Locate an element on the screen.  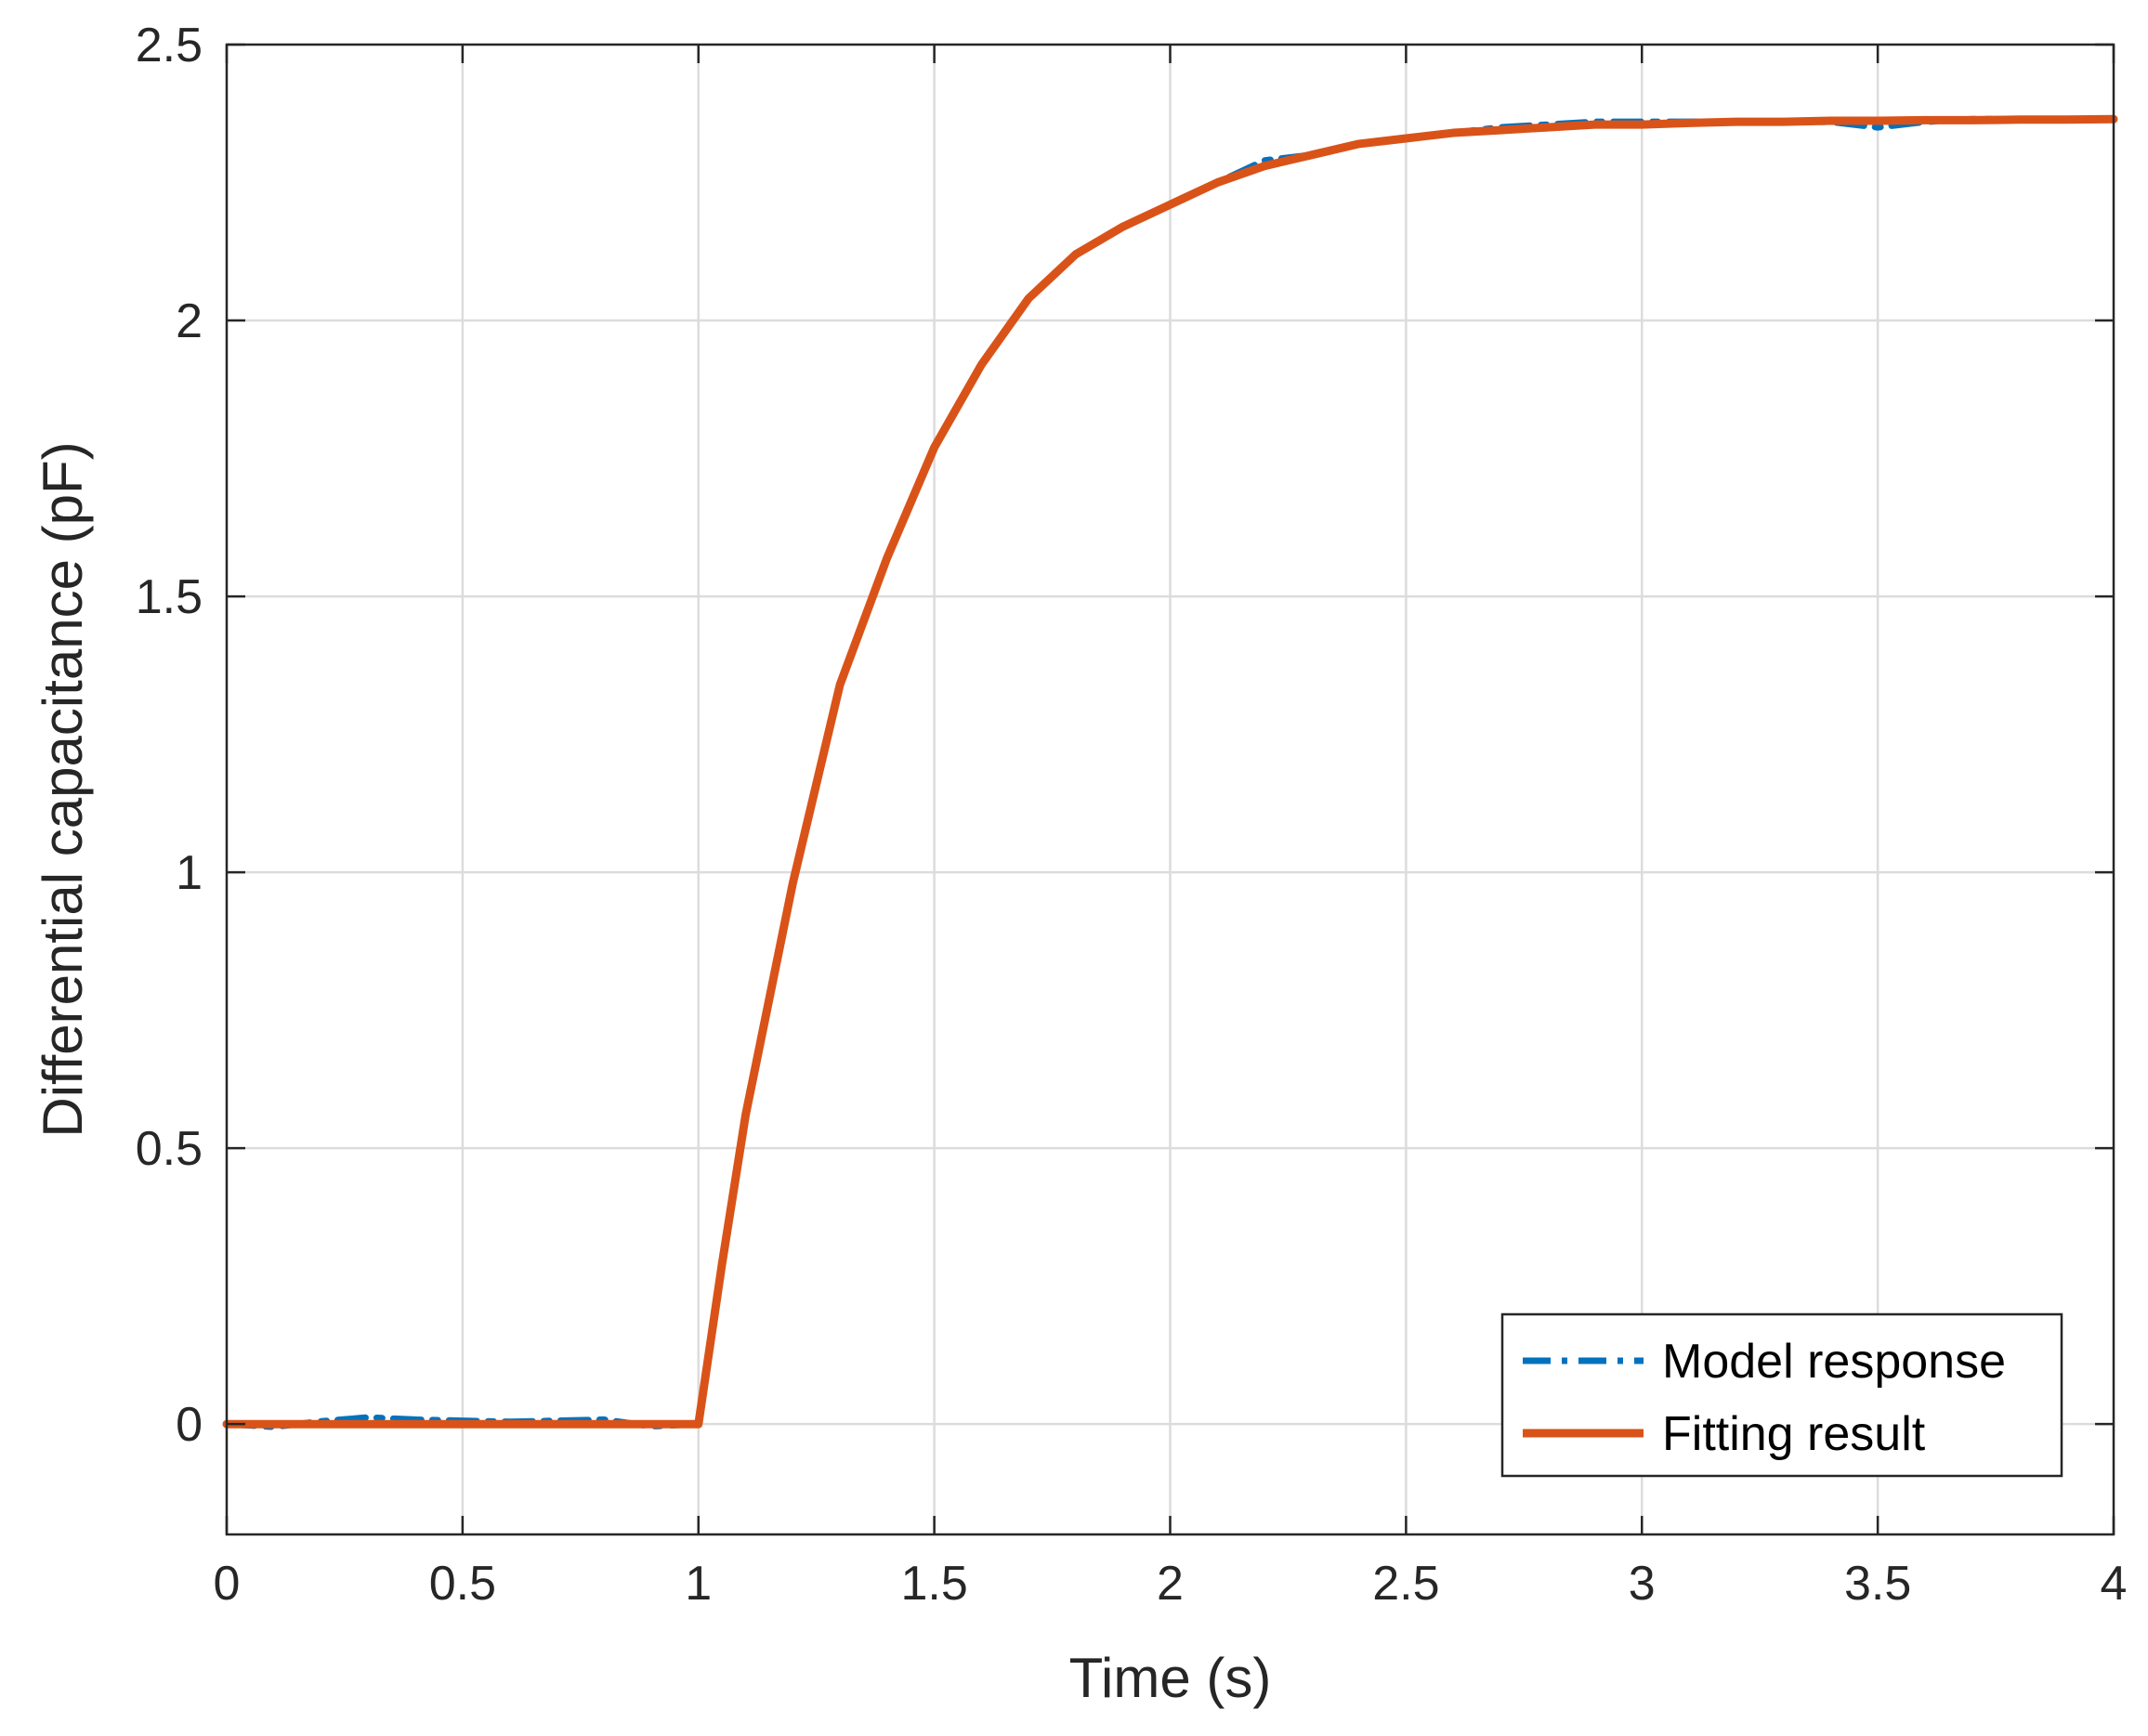
x-tick-label-7: 3.5 is located at coordinates (1878, 1584).